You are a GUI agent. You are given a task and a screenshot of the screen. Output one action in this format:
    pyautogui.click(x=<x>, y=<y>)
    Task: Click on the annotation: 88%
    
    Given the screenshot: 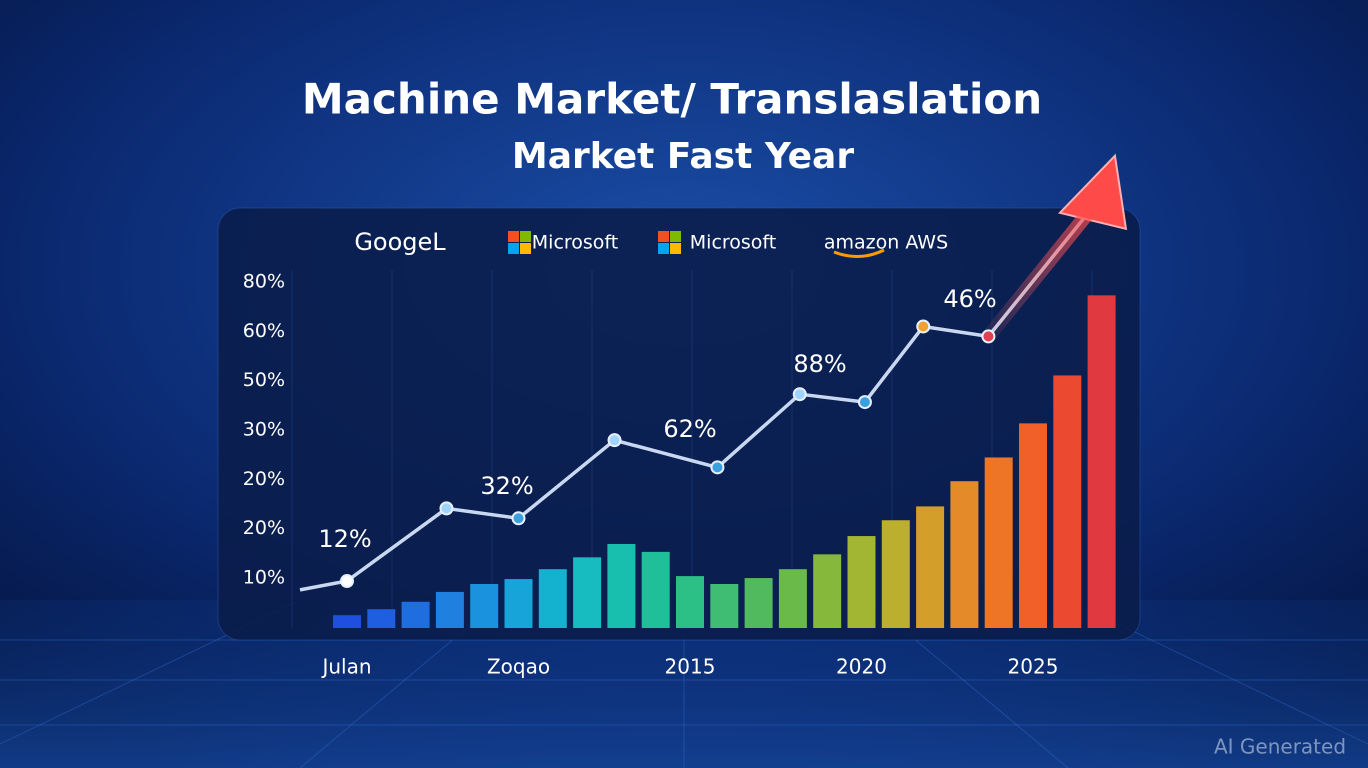 What is the action you would take?
    pyautogui.click(x=819, y=364)
    